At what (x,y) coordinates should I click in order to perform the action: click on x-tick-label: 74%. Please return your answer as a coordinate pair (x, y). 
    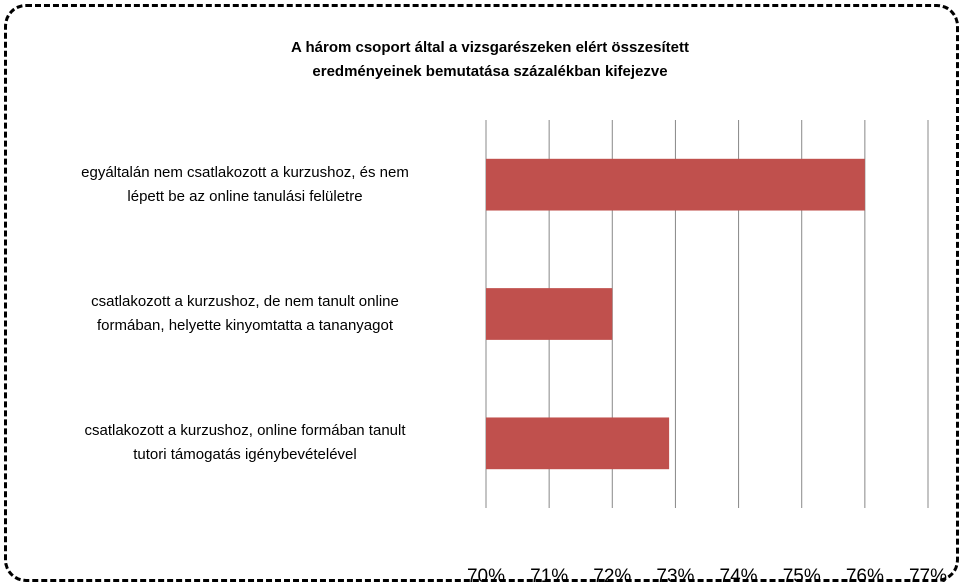
    Looking at the image, I should click on (738, 576).